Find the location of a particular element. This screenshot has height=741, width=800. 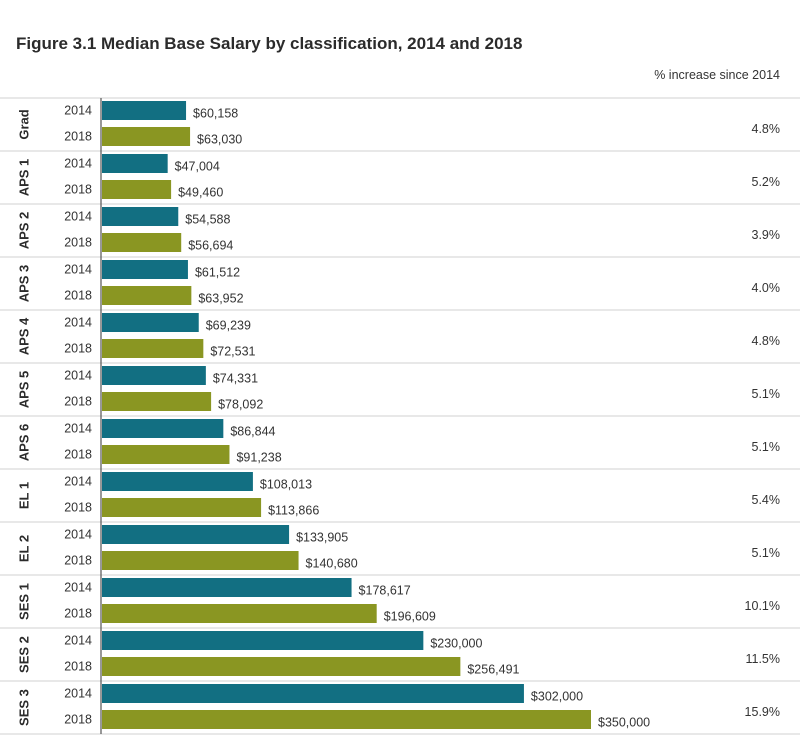

category-label: APS 3 is located at coordinates (24, 284).